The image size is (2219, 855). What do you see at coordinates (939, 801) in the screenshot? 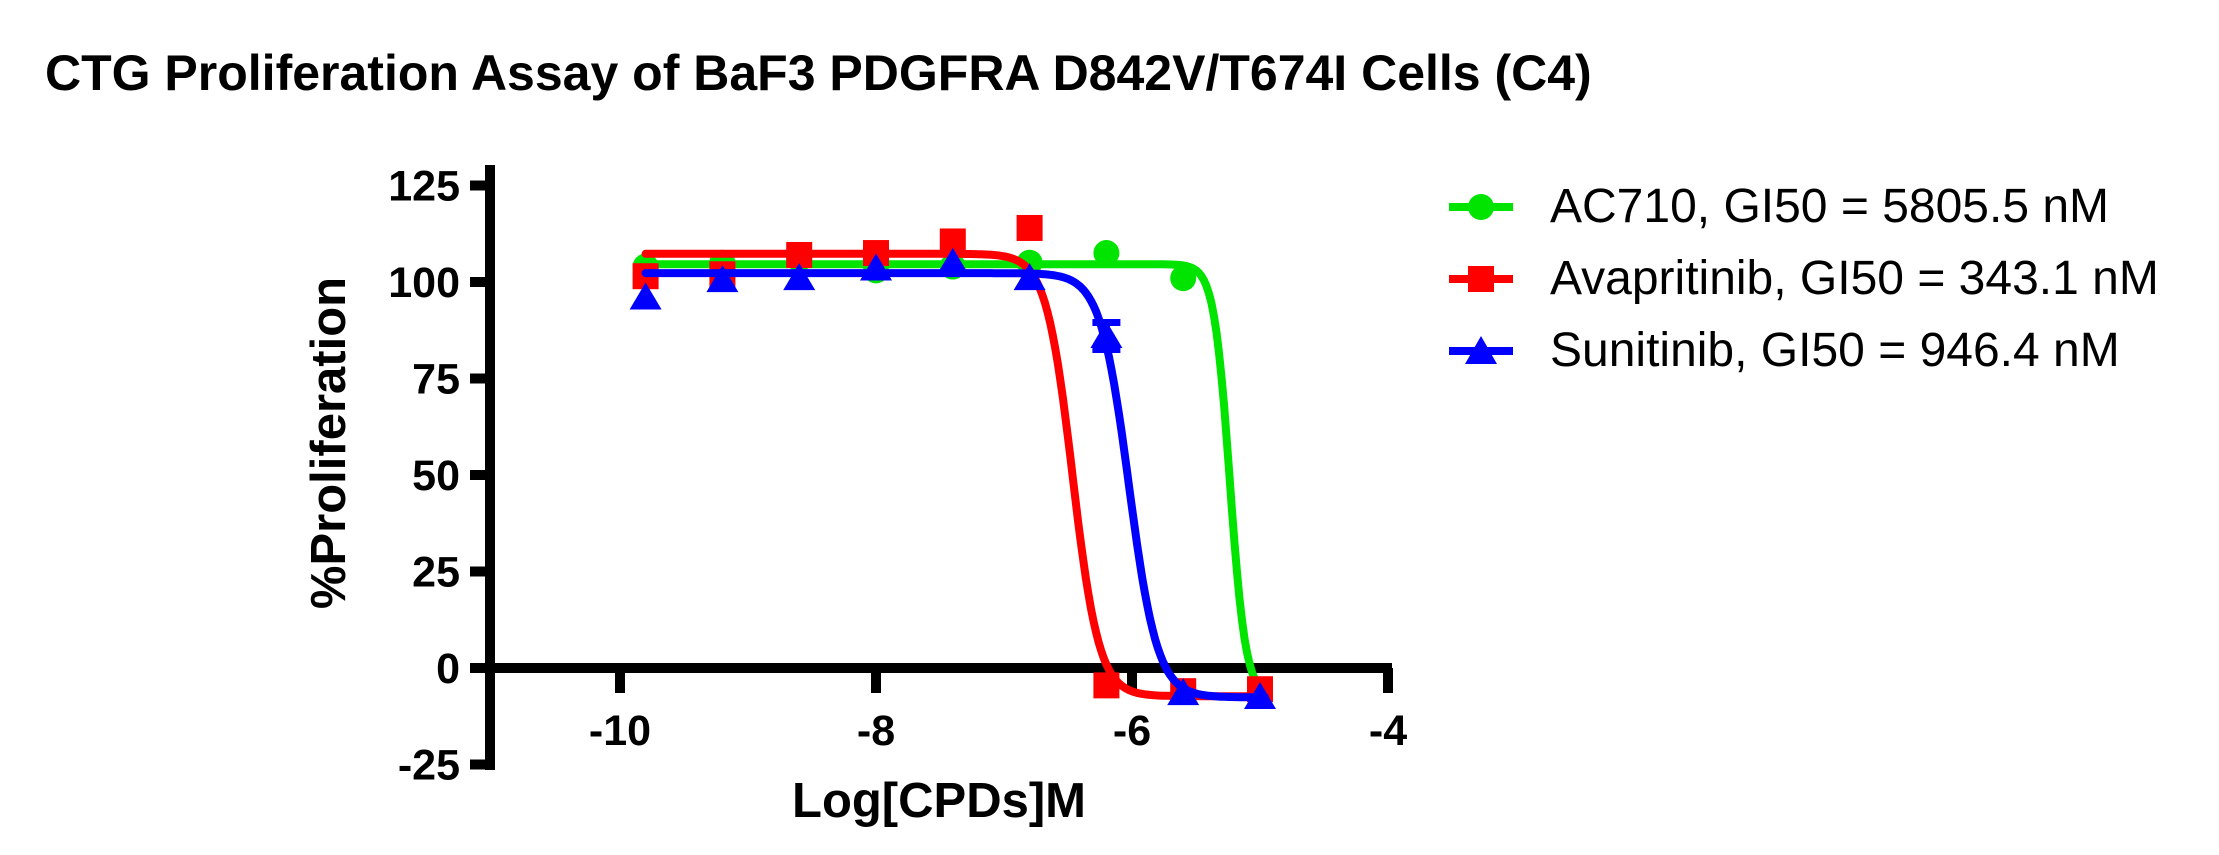
I see `x-axis-title: Log[CPDs]M` at bounding box center [939, 801].